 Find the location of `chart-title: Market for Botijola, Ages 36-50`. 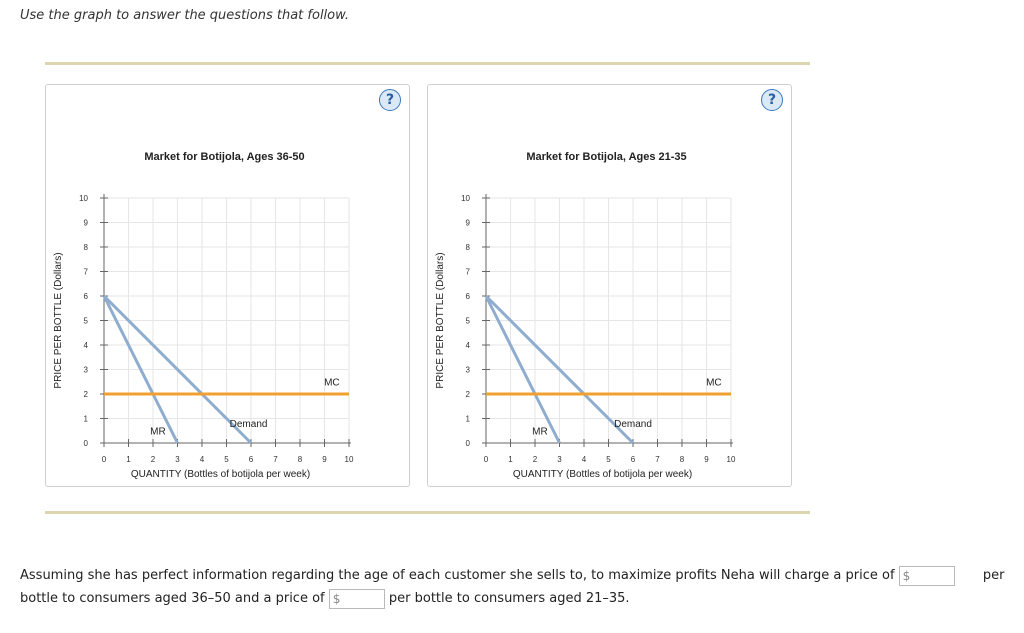

chart-title: Market for Botijola, Ages 36-50 is located at coordinates (224, 157).